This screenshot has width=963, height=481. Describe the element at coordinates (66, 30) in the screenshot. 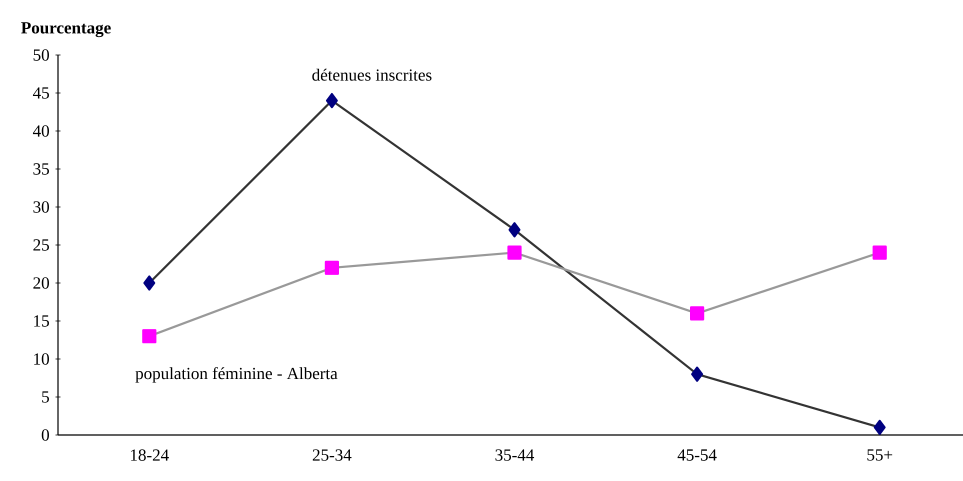

I see `y-axis-title: Pourcentage` at that location.